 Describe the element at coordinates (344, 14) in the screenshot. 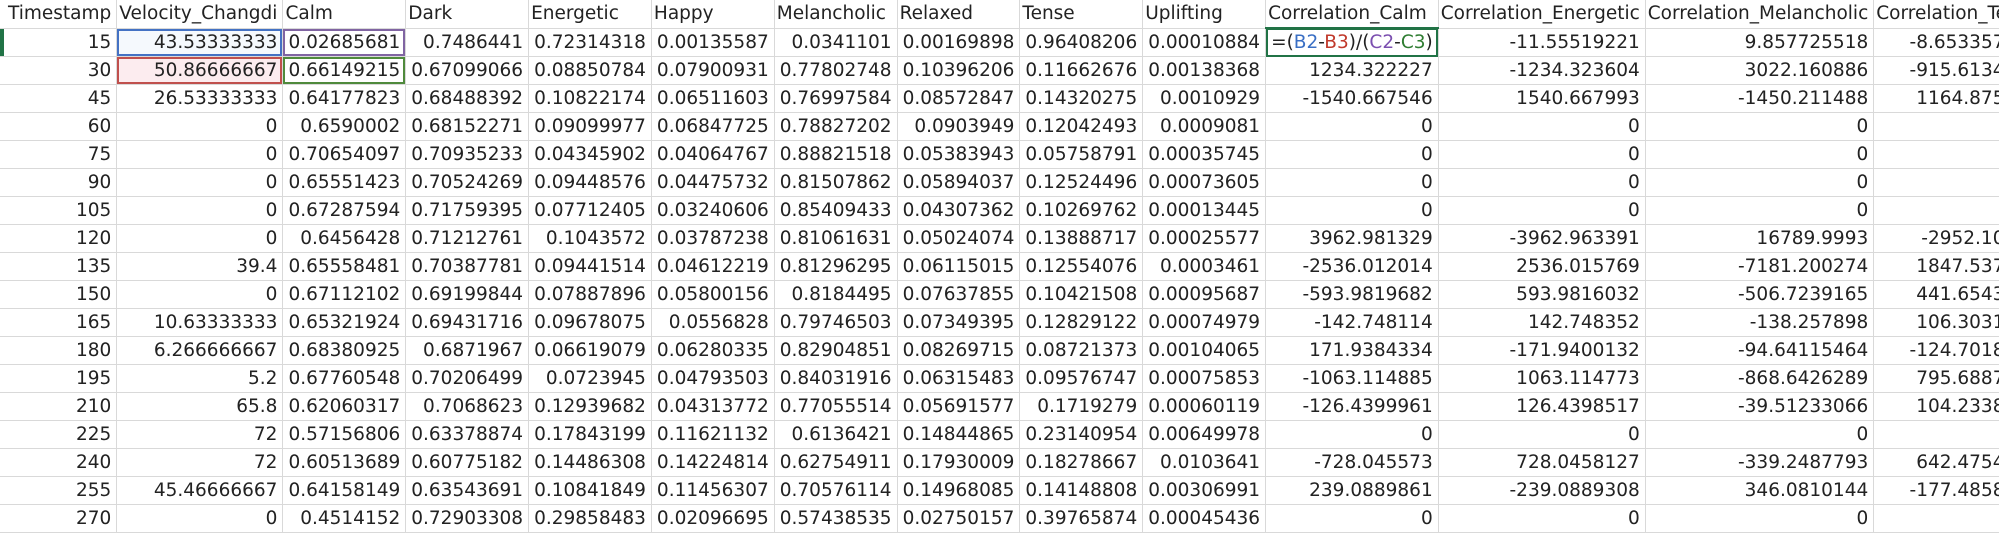

I see `column-header: Calm` at that location.